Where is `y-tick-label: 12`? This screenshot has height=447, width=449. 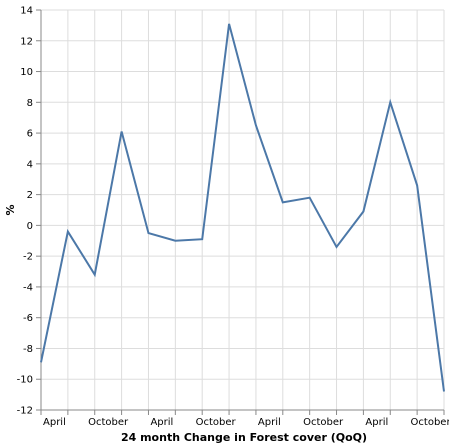 y-tick-label: 12 is located at coordinates (26, 41).